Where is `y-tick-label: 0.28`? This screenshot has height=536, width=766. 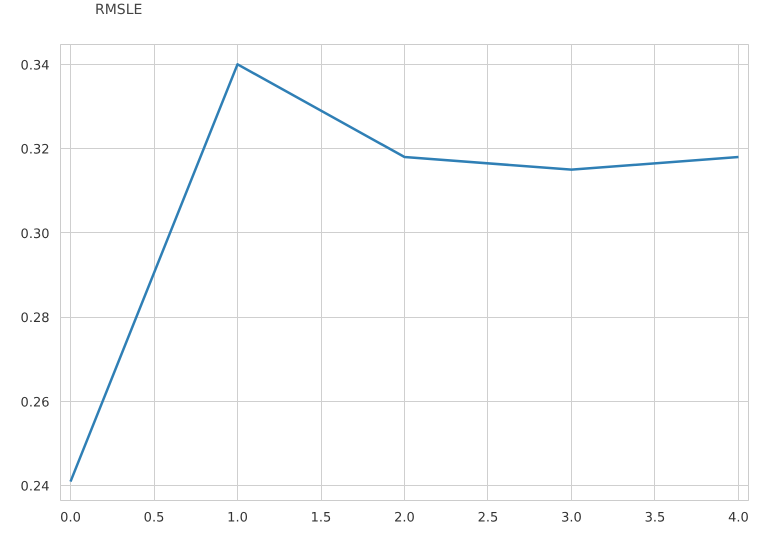
y-tick-label: 0.28 is located at coordinates (35, 318).